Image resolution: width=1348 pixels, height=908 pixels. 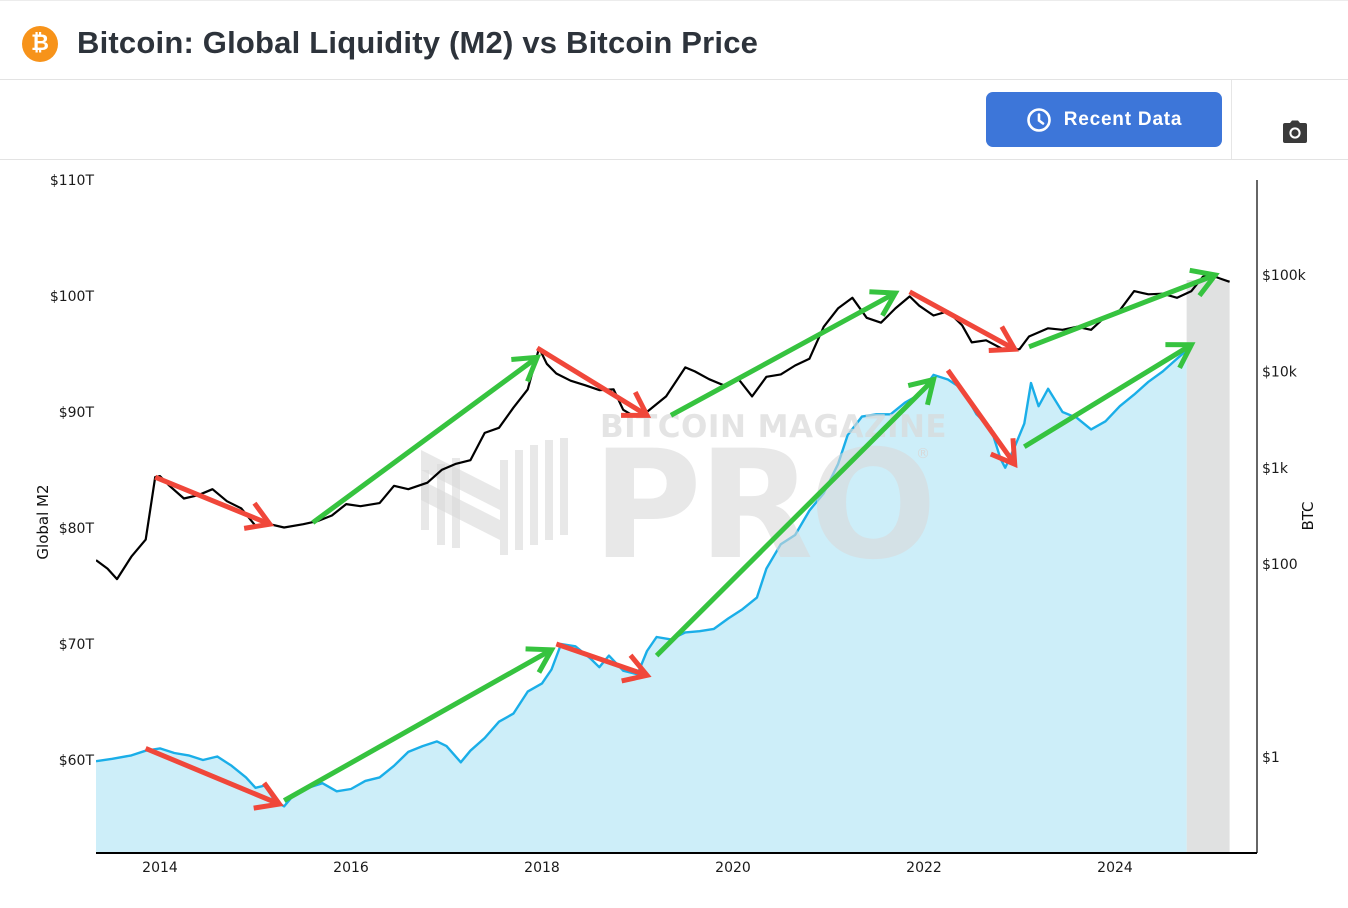 I want to click on y-left-tick-label: $80T, so click(x=77, y=529).